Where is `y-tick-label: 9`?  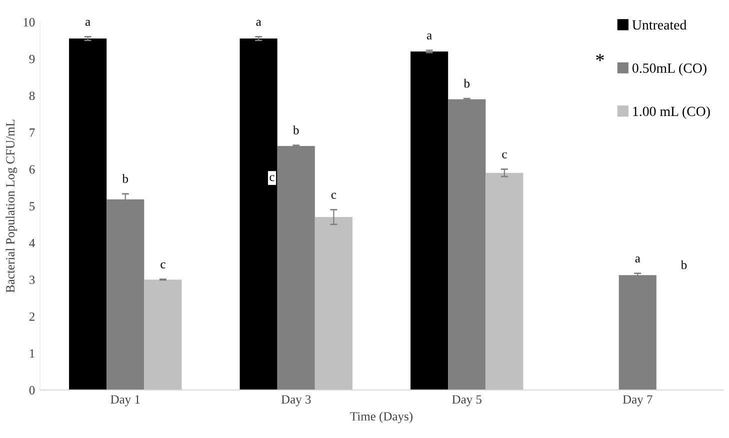
y-tick-label: 9 is located at coordinates (32, 59).